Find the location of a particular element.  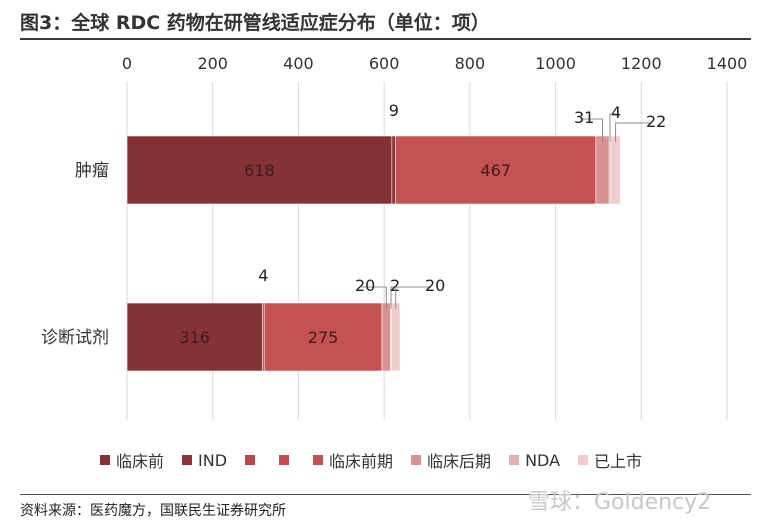

chart-legend: 临床前 IND 临床前期 临床后期 NDA 已上市 is located at coordinates (420, 460).